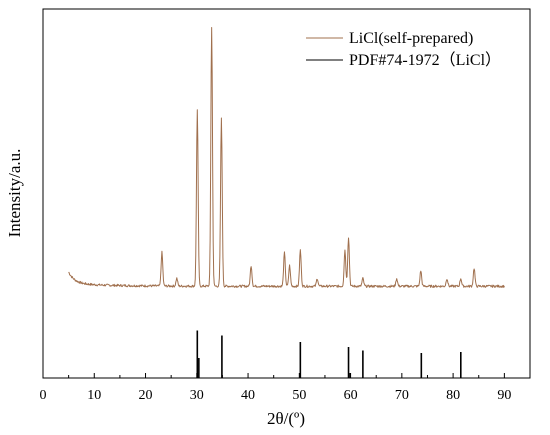  I want to click on legend-label-reference: PDF#74-1972（LiCl）, so click(425, 60).